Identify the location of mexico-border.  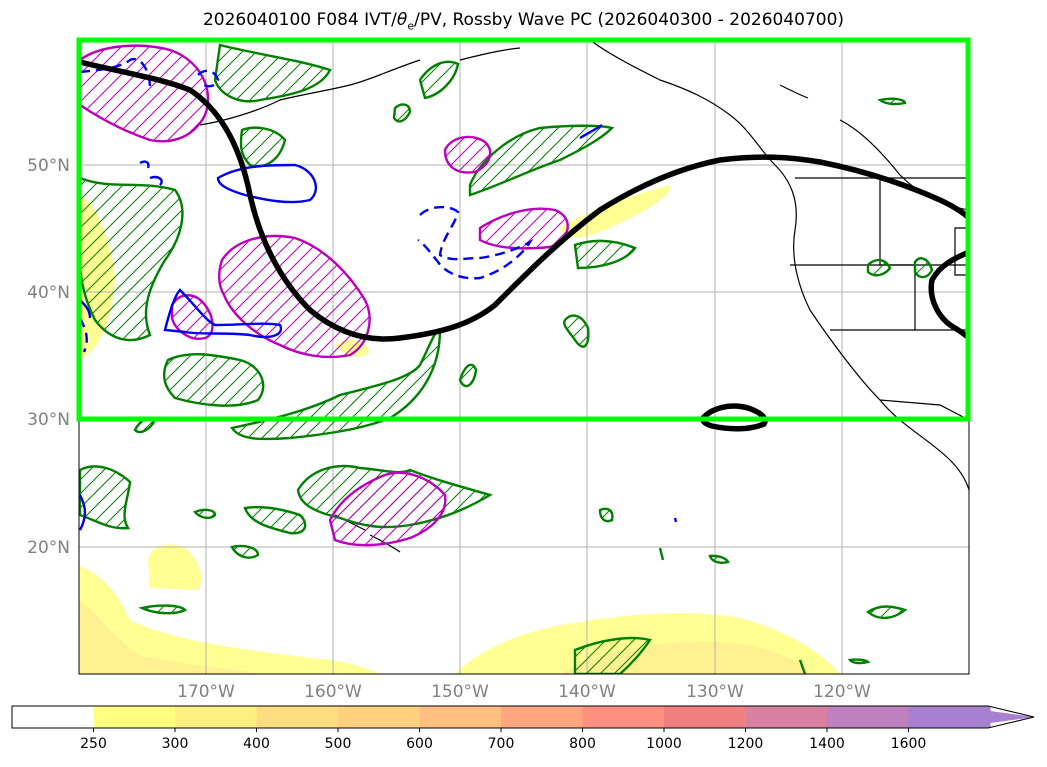
(924, 410).